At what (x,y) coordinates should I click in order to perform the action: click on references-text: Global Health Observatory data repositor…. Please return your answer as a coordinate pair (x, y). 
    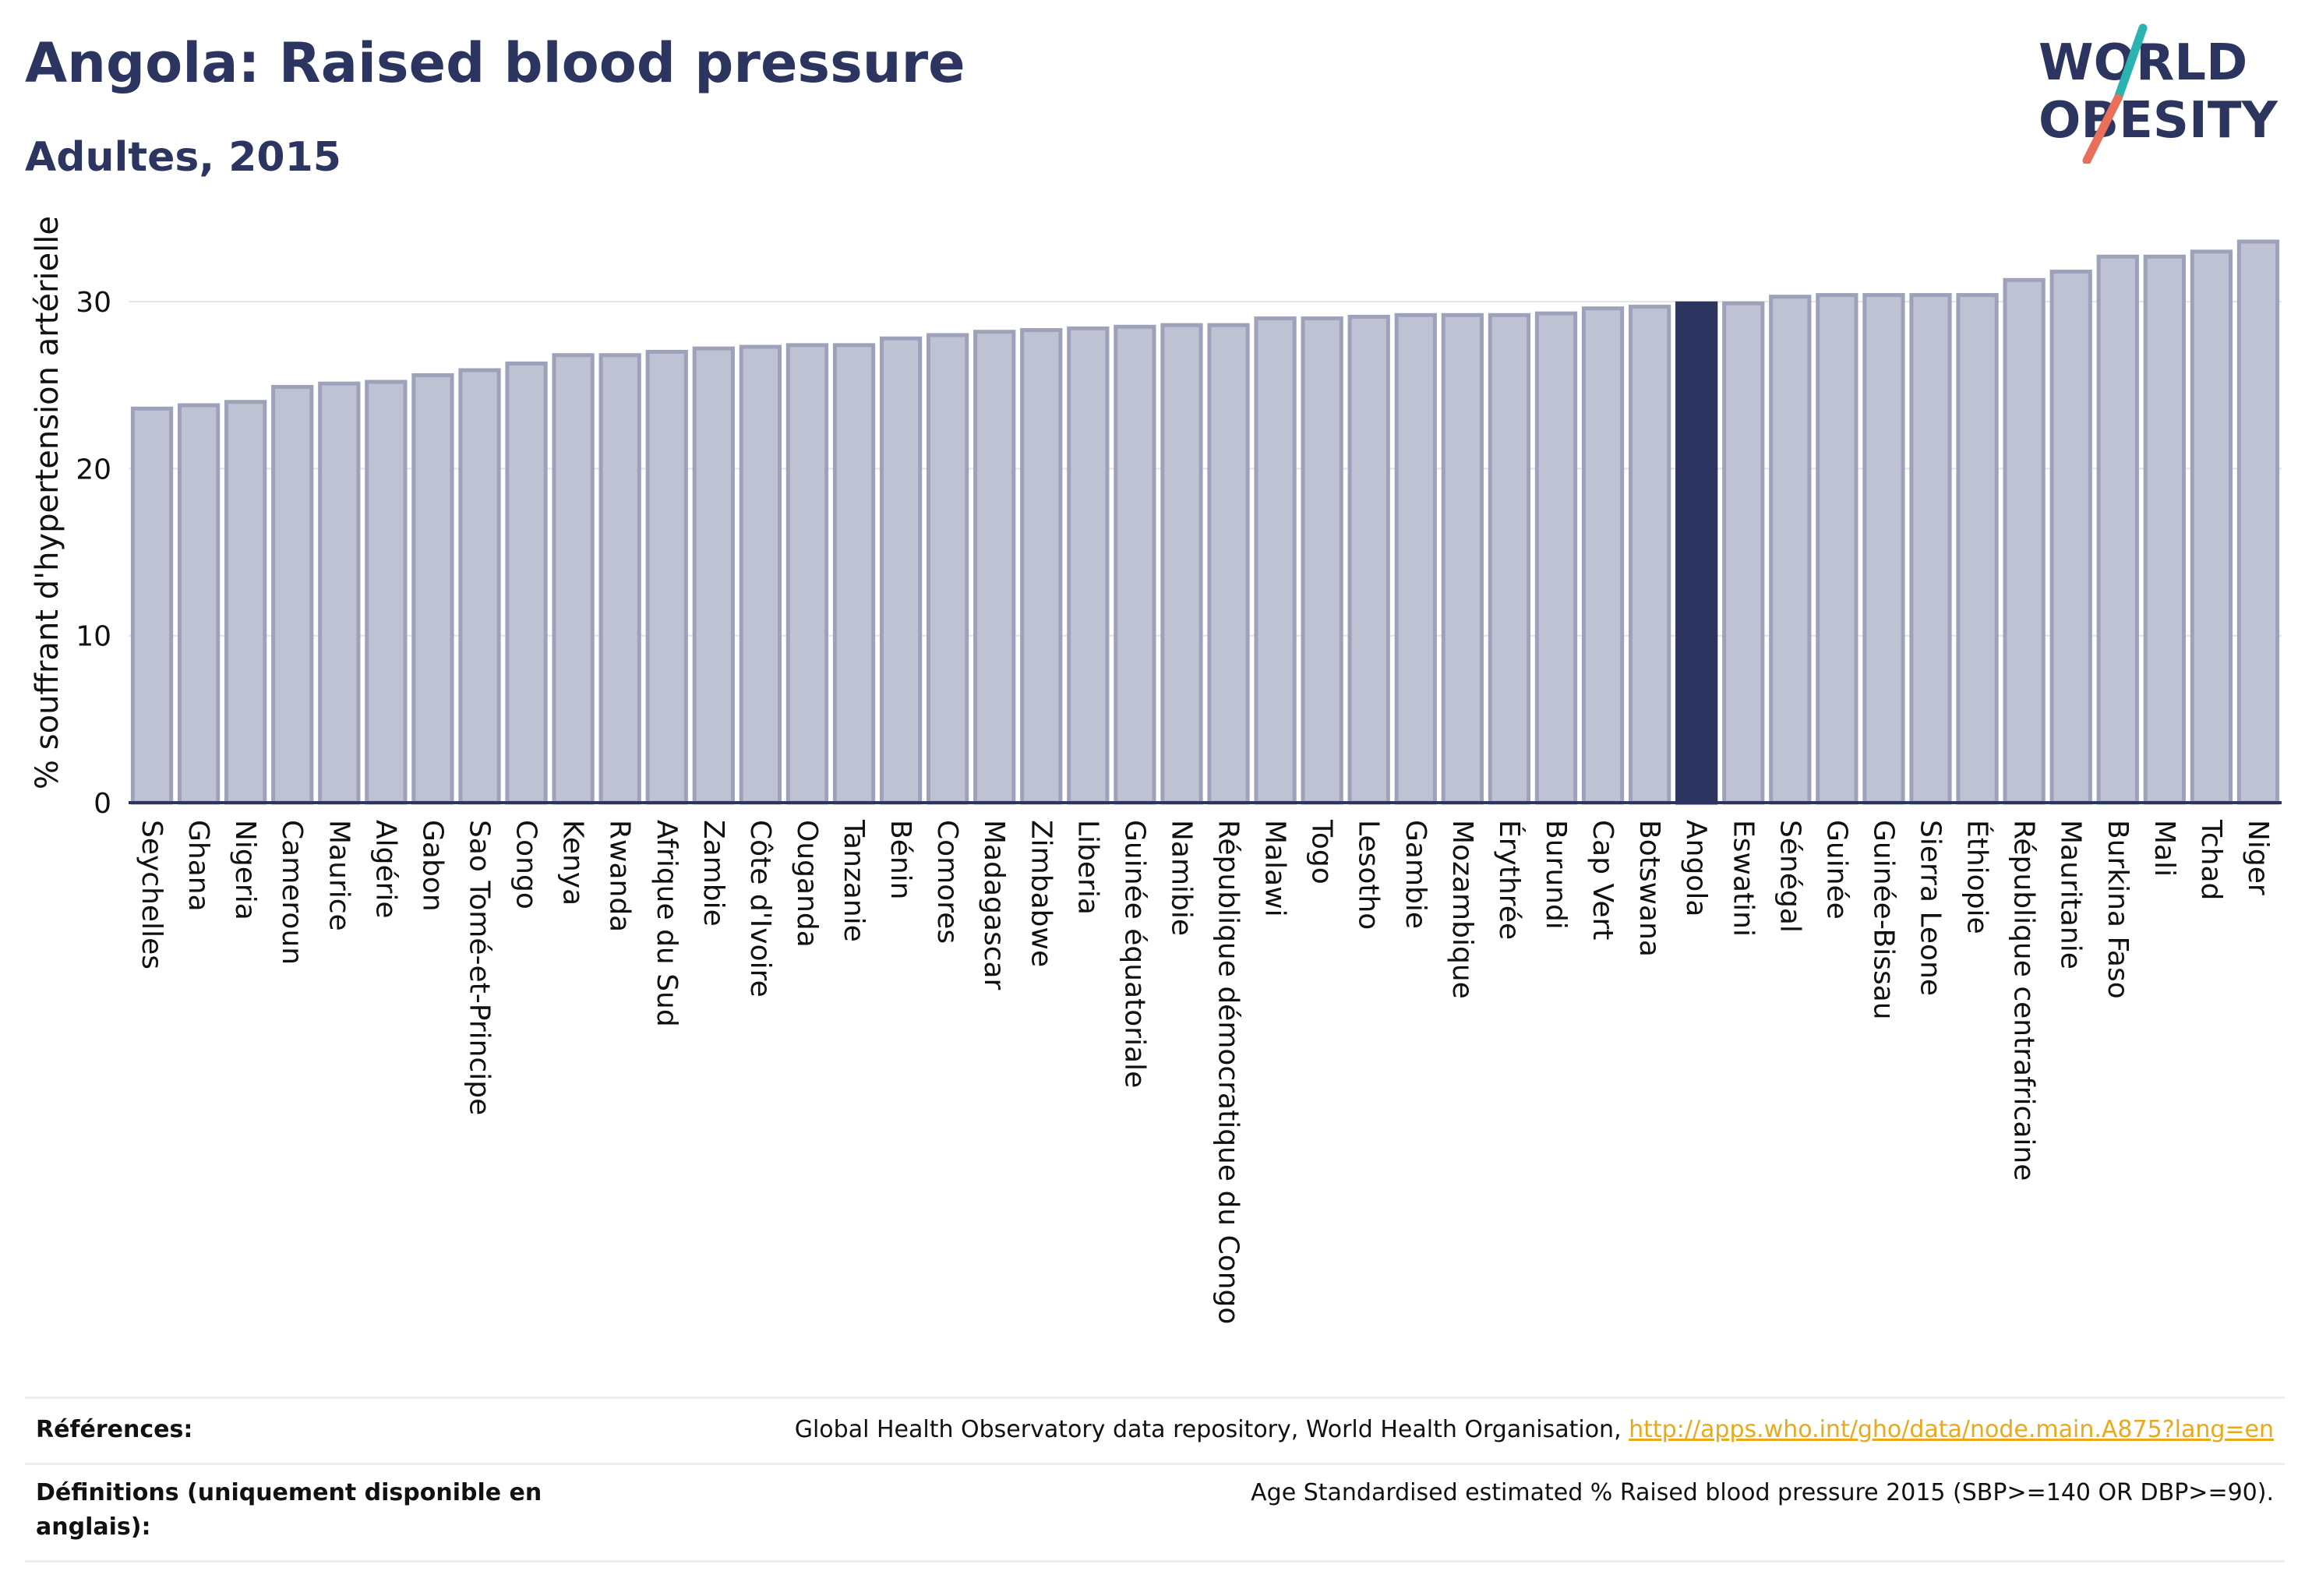
    Looking at the image, I should click on (1211, 1429).